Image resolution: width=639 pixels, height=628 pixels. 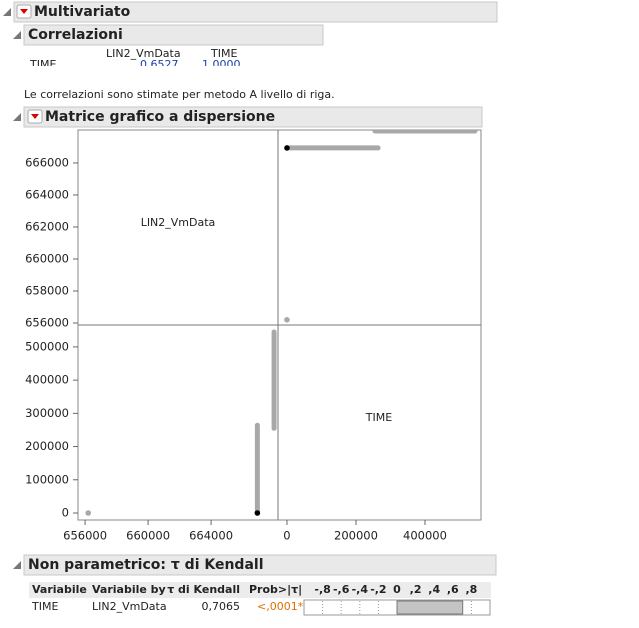 What do you see at coordinates (416, 589) in the screenshot?
I see `scale-label: ,2` at bounding box center [416, 589].